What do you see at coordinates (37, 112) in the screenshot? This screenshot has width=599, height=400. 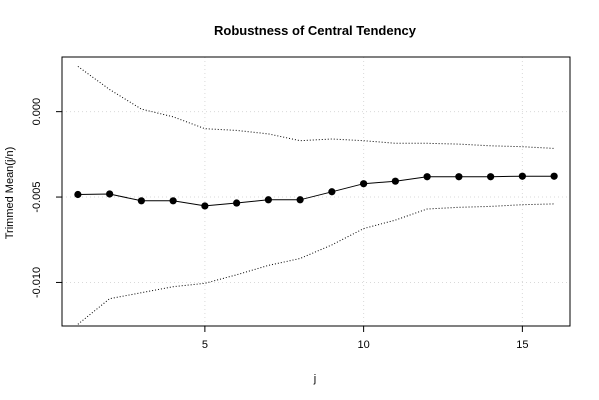 I see `y-tick-label: 0.000` at bounding box center [37, 112].